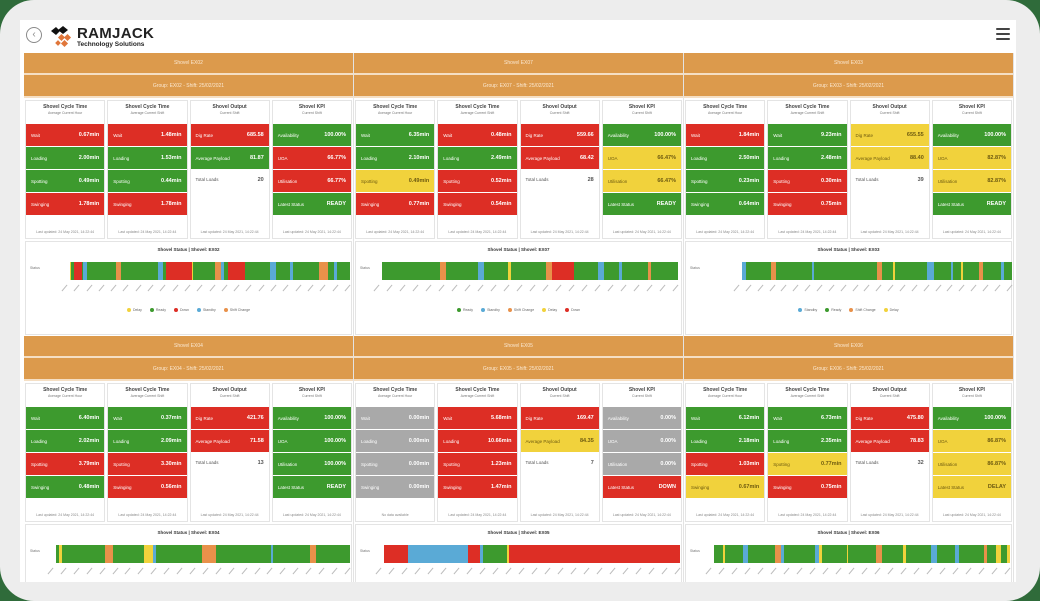 The width and height of the screenshot is (1040, 601). What do you see at coordinates (848, 347) in the screenshot?
I see `shovel-name-header: Shovel EX06` at bounding box center [848, 347].